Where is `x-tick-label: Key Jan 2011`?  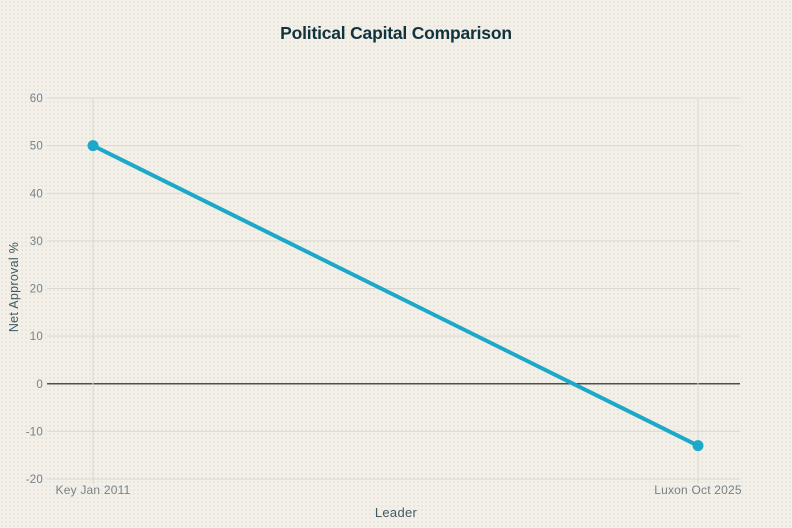 x-tick-label: Key Jan 2011 is located at coordinates (93, 490).